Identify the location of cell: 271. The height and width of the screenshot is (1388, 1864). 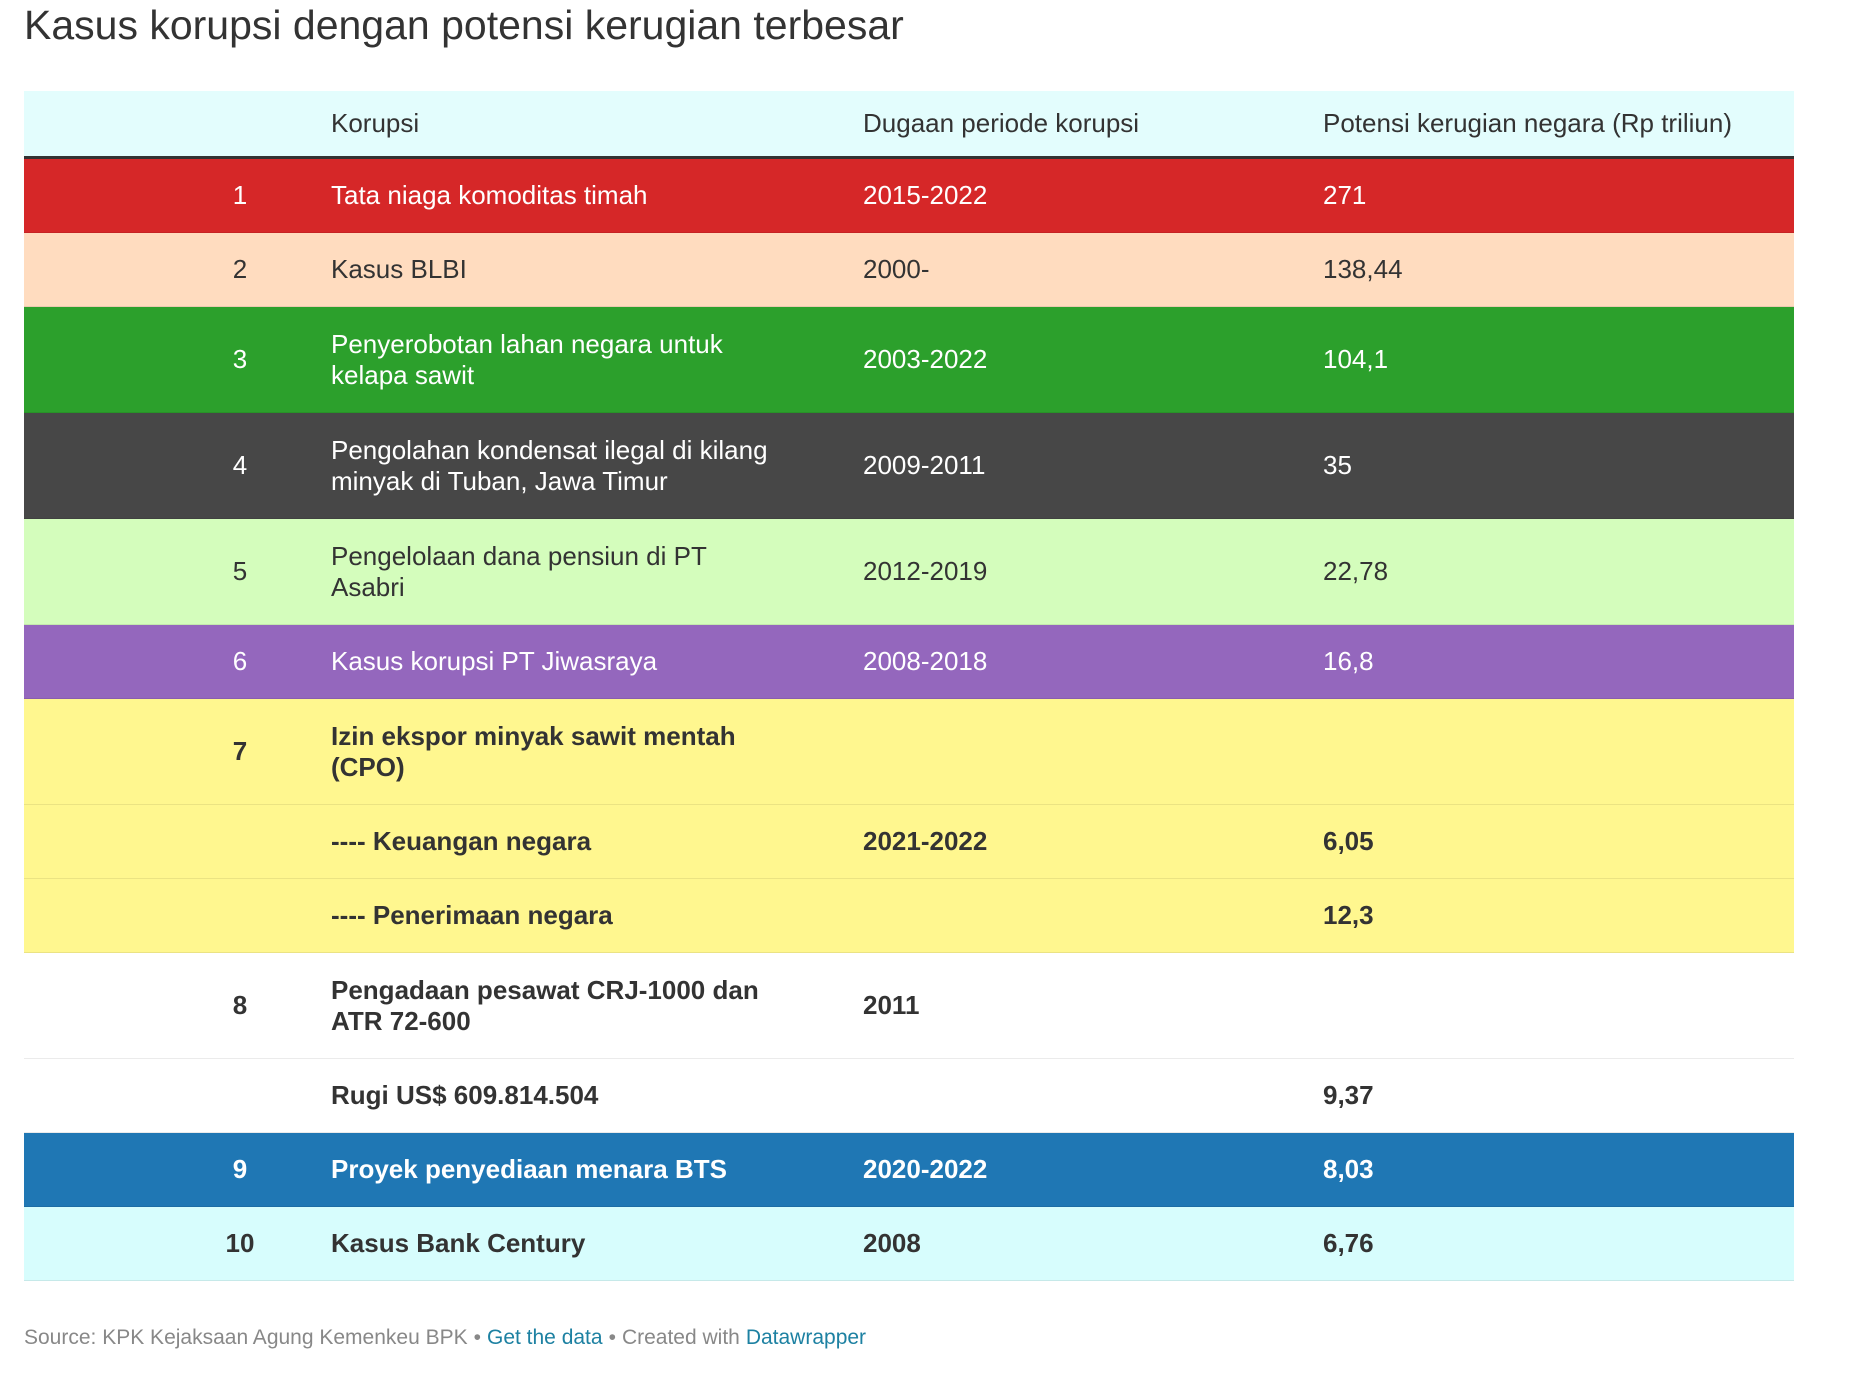
(1345, 195).